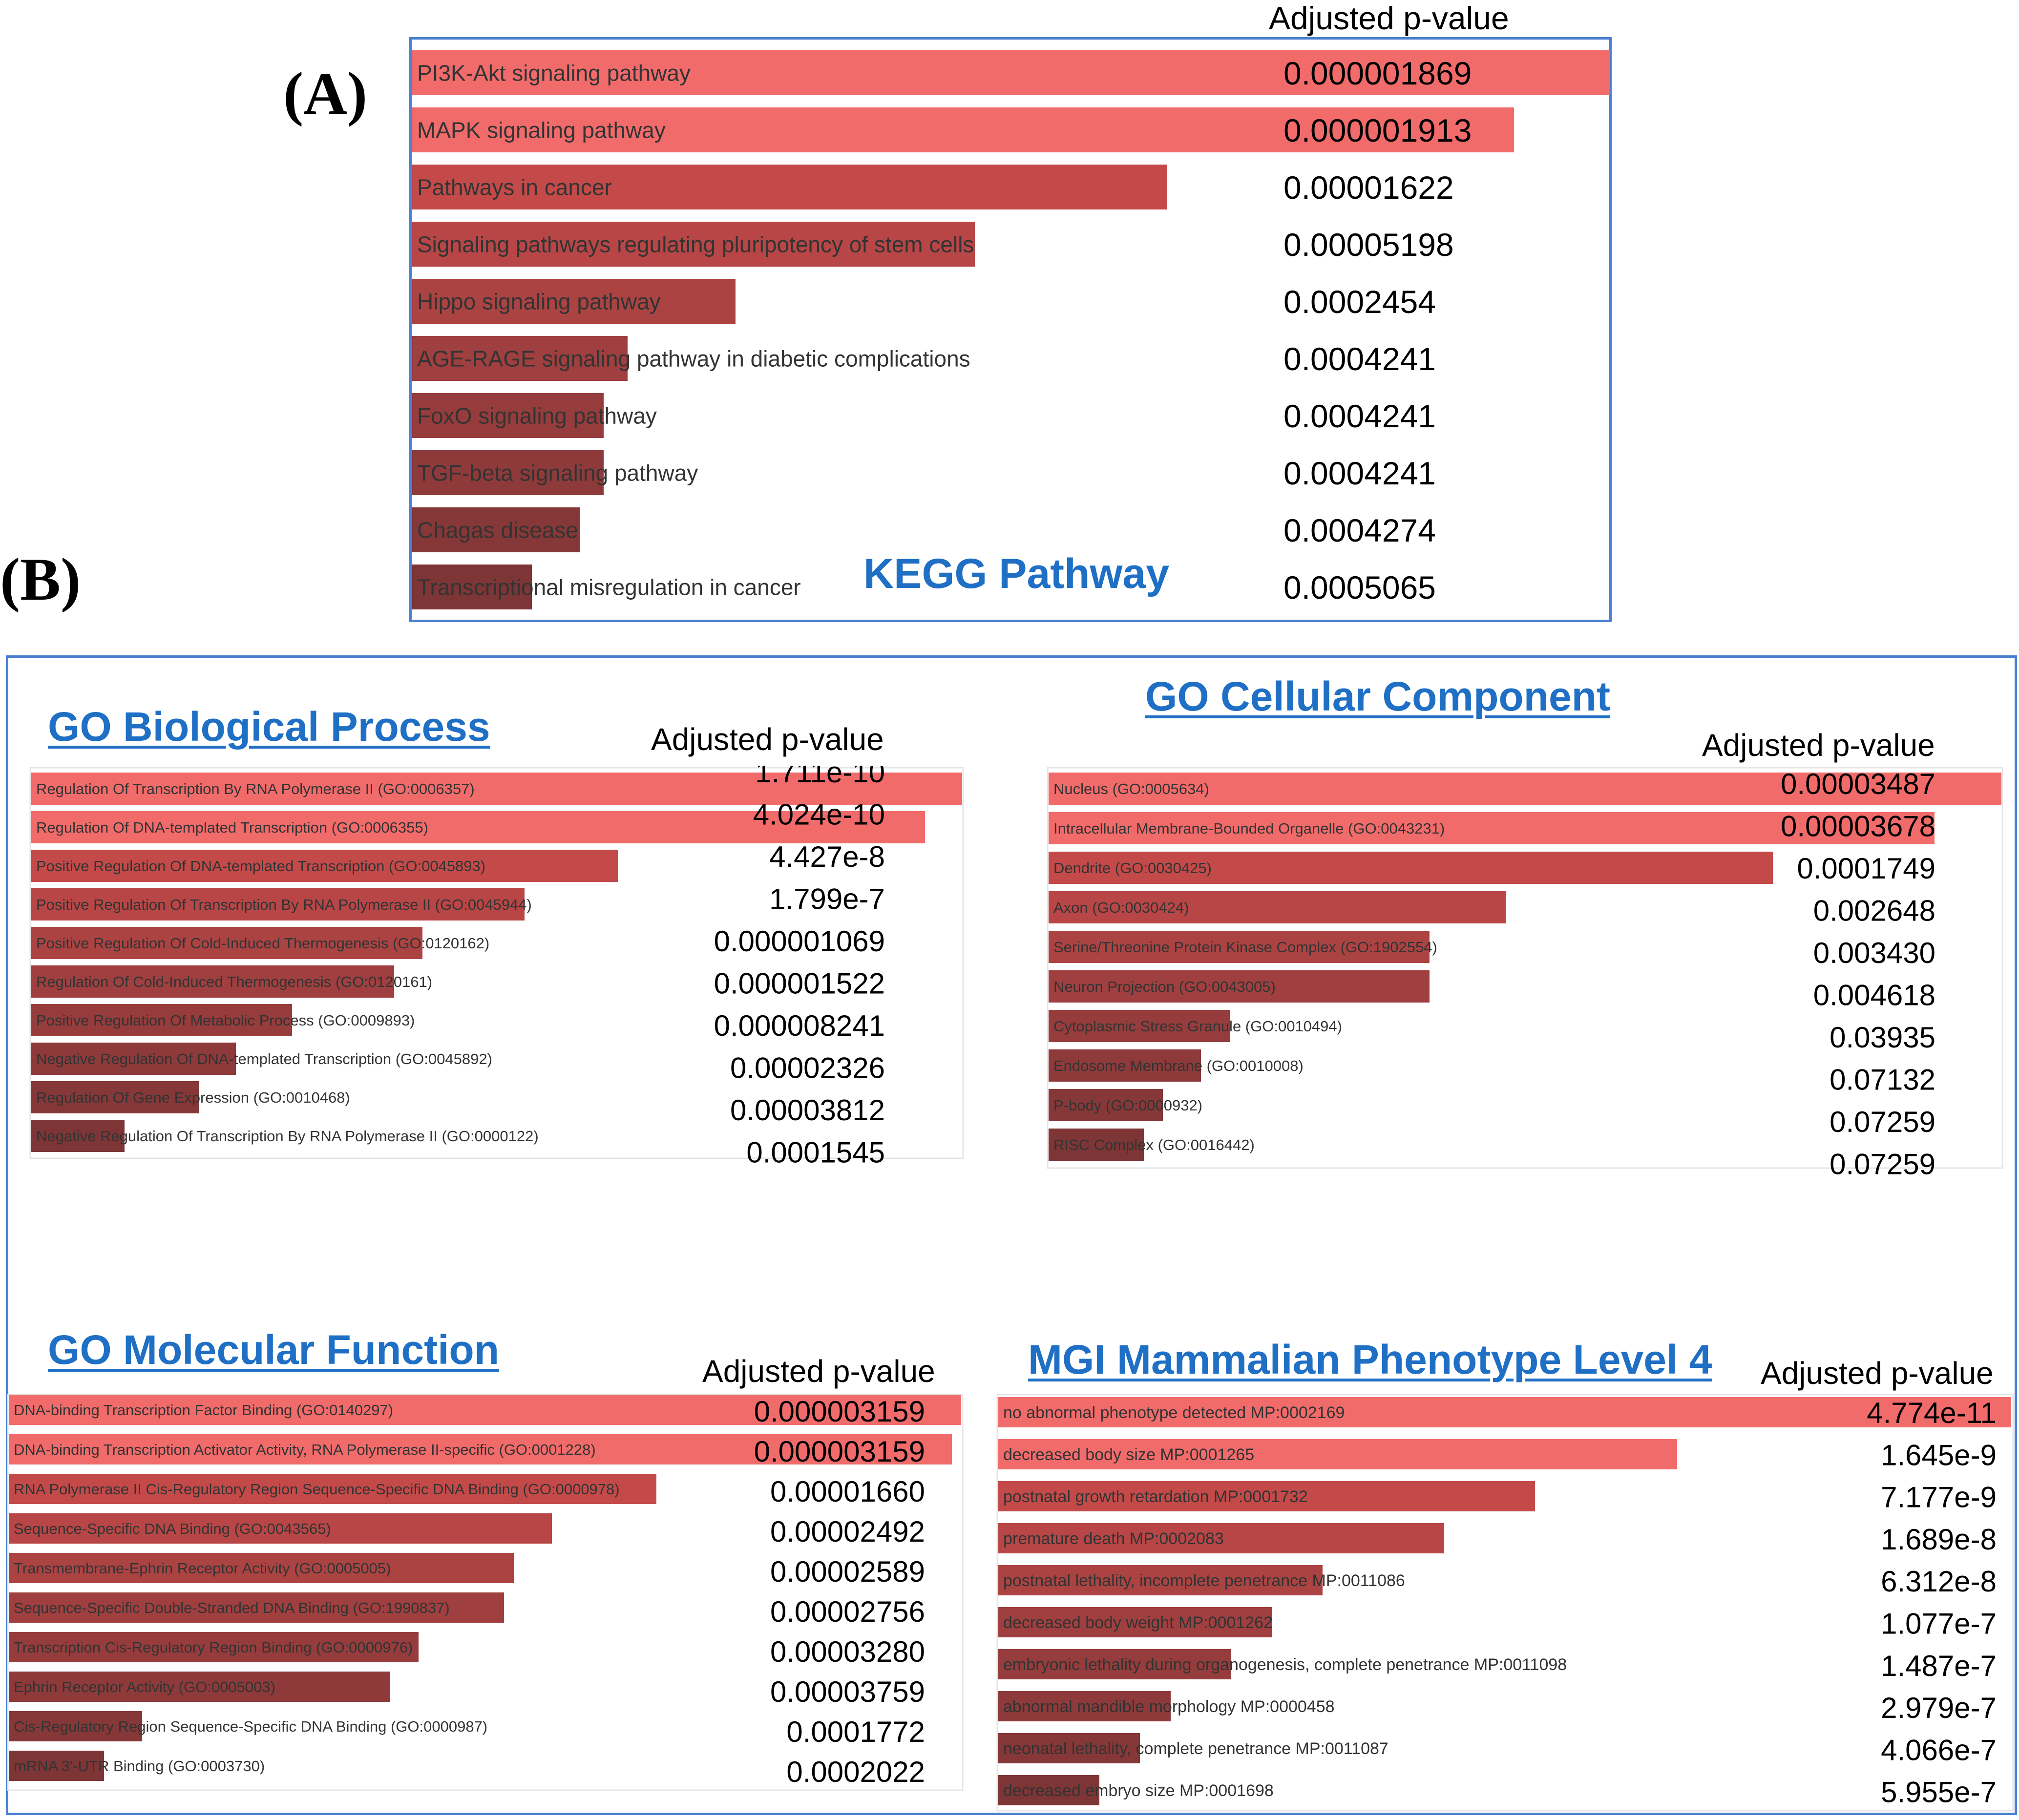 The height and width of the screenshot is (1820, 2019). Describe the element at coordinates (847, 1611) in the screenshot. I see `p-value-6: 0.00002756` at that location.